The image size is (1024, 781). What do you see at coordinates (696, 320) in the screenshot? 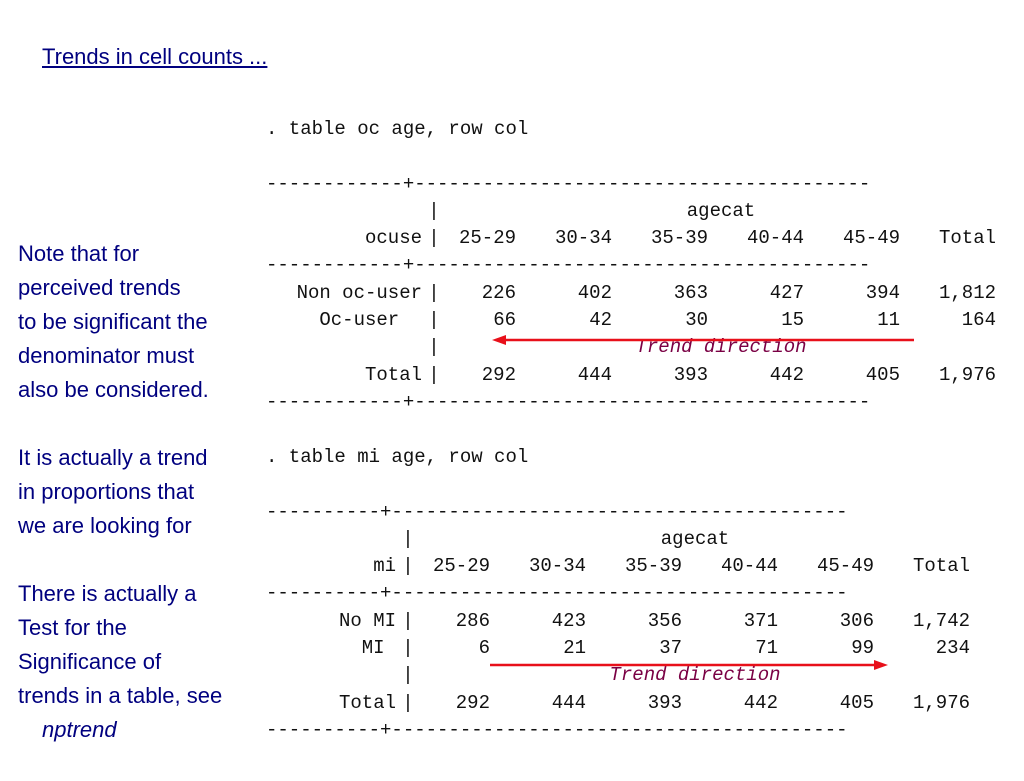
I see `cell: 30` at bounding box center [696, 320].